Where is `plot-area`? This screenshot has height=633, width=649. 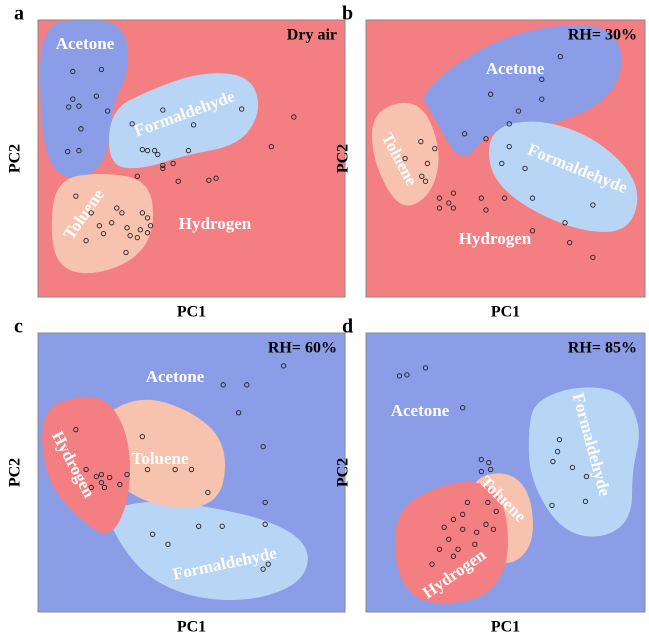 plot-area is located at coordinates (149, 147).